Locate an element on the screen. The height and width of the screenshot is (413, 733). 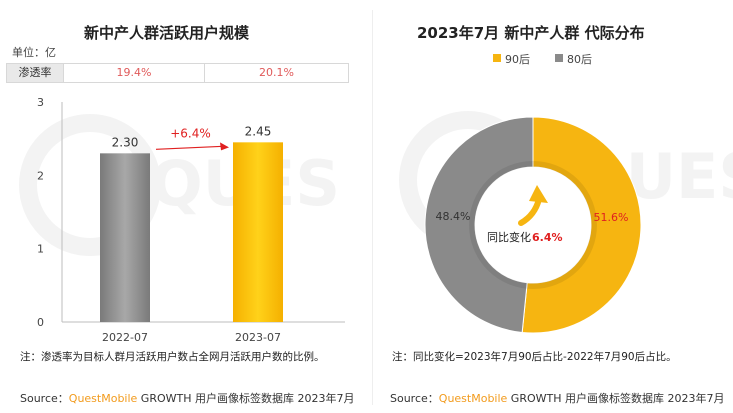
slice-label-80: 48.4% is located at coordinates (453, 216).